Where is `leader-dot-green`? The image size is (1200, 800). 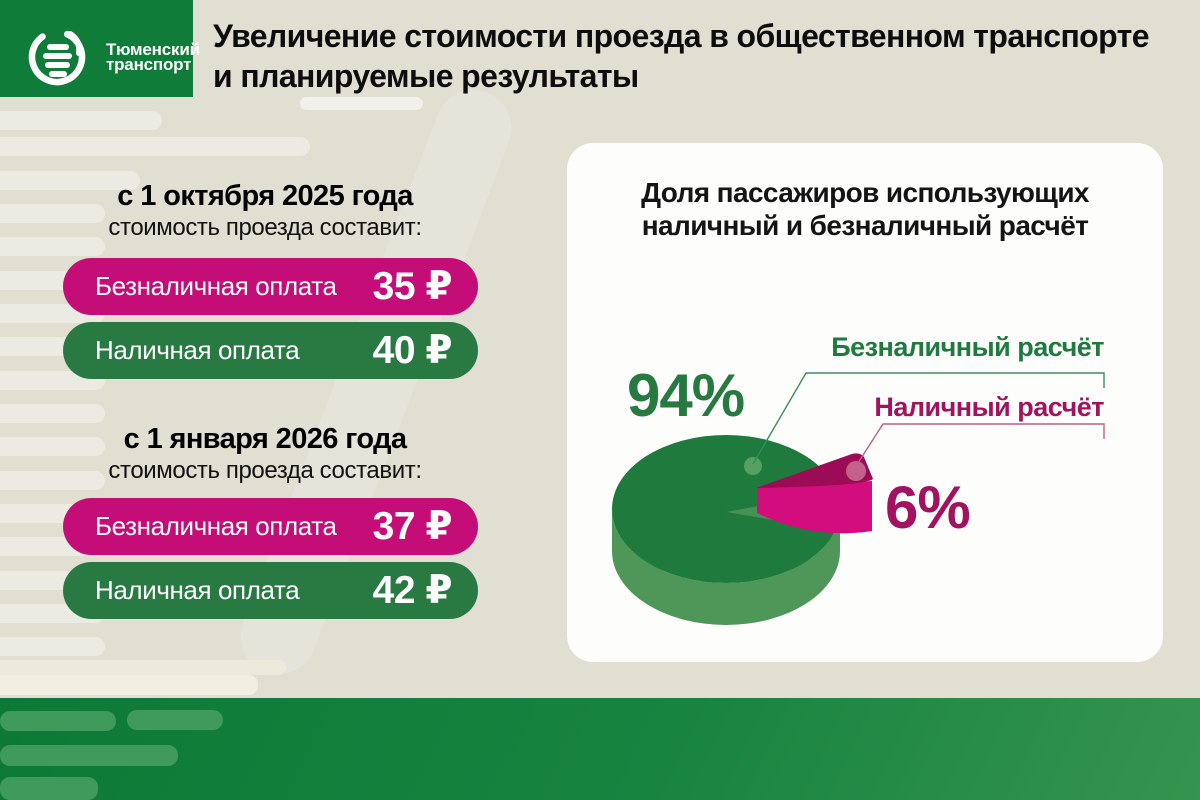 leader-dot-green is located at coordinates (753, 466).